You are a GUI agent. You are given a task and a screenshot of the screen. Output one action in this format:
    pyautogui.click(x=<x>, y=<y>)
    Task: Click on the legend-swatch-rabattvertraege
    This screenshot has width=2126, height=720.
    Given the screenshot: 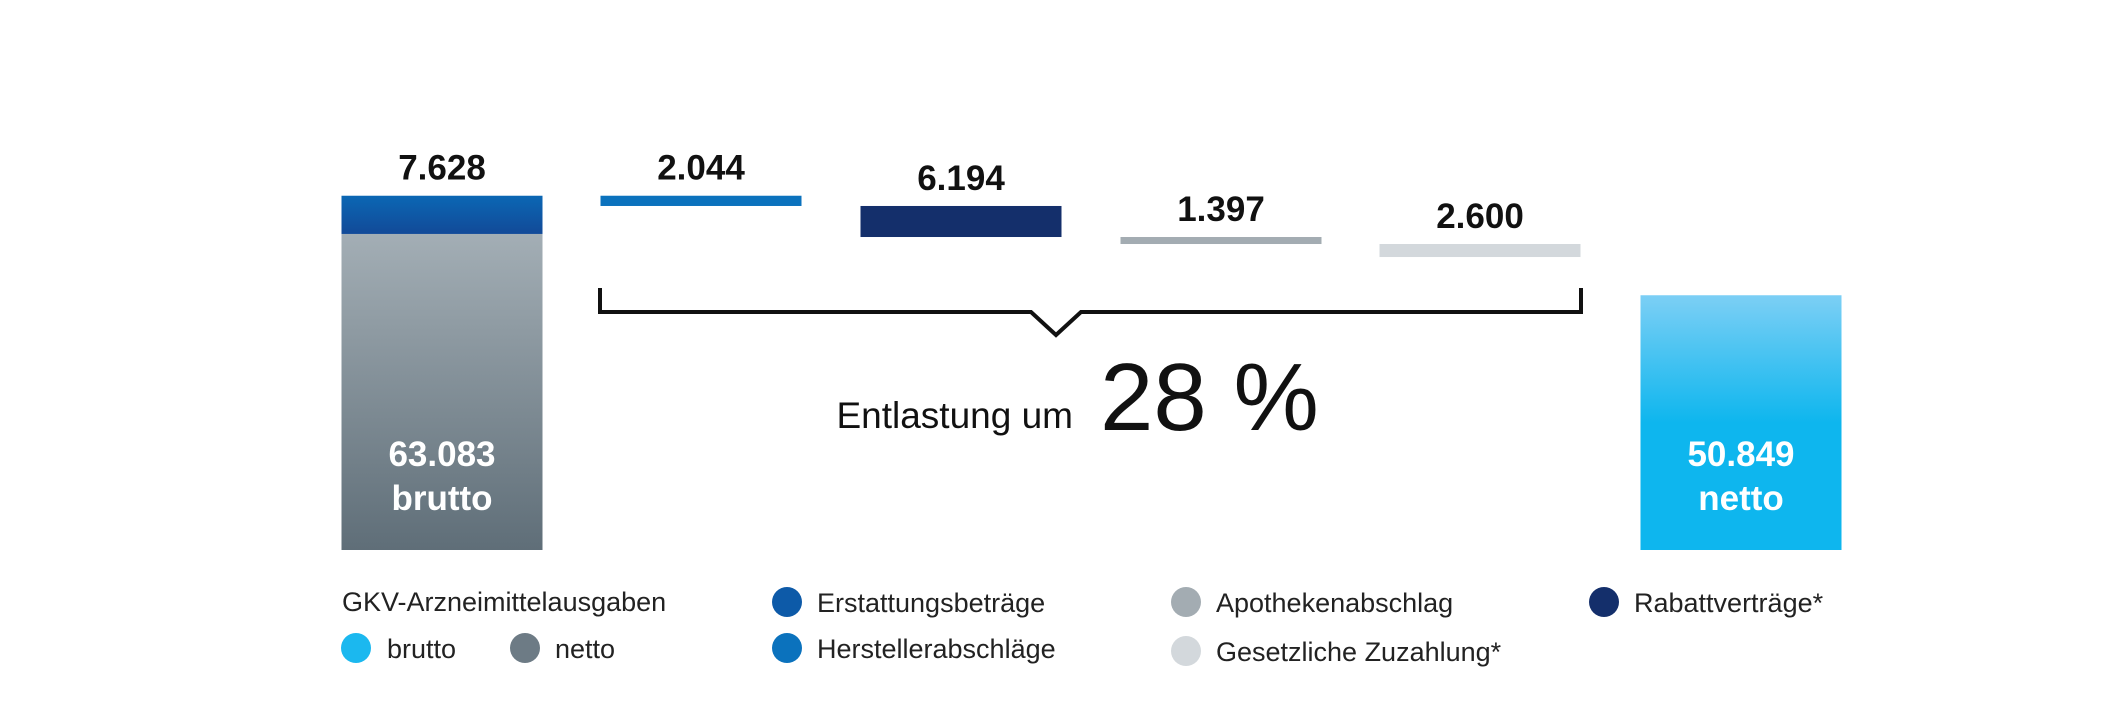 What is the action you would take?
    pyautogui.click(x=1604, y=602)
    